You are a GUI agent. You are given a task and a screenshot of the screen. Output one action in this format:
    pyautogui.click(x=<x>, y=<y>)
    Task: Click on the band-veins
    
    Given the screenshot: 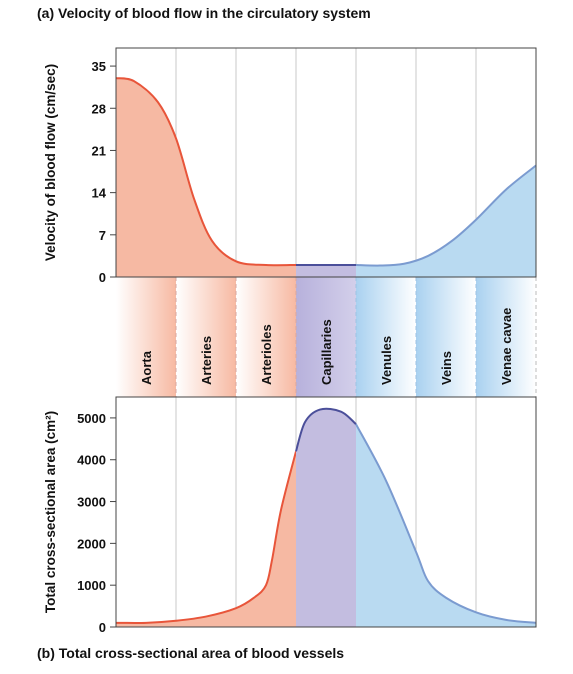 What is the action you would take?
    pyautogui.click(x=446, y=337)
    